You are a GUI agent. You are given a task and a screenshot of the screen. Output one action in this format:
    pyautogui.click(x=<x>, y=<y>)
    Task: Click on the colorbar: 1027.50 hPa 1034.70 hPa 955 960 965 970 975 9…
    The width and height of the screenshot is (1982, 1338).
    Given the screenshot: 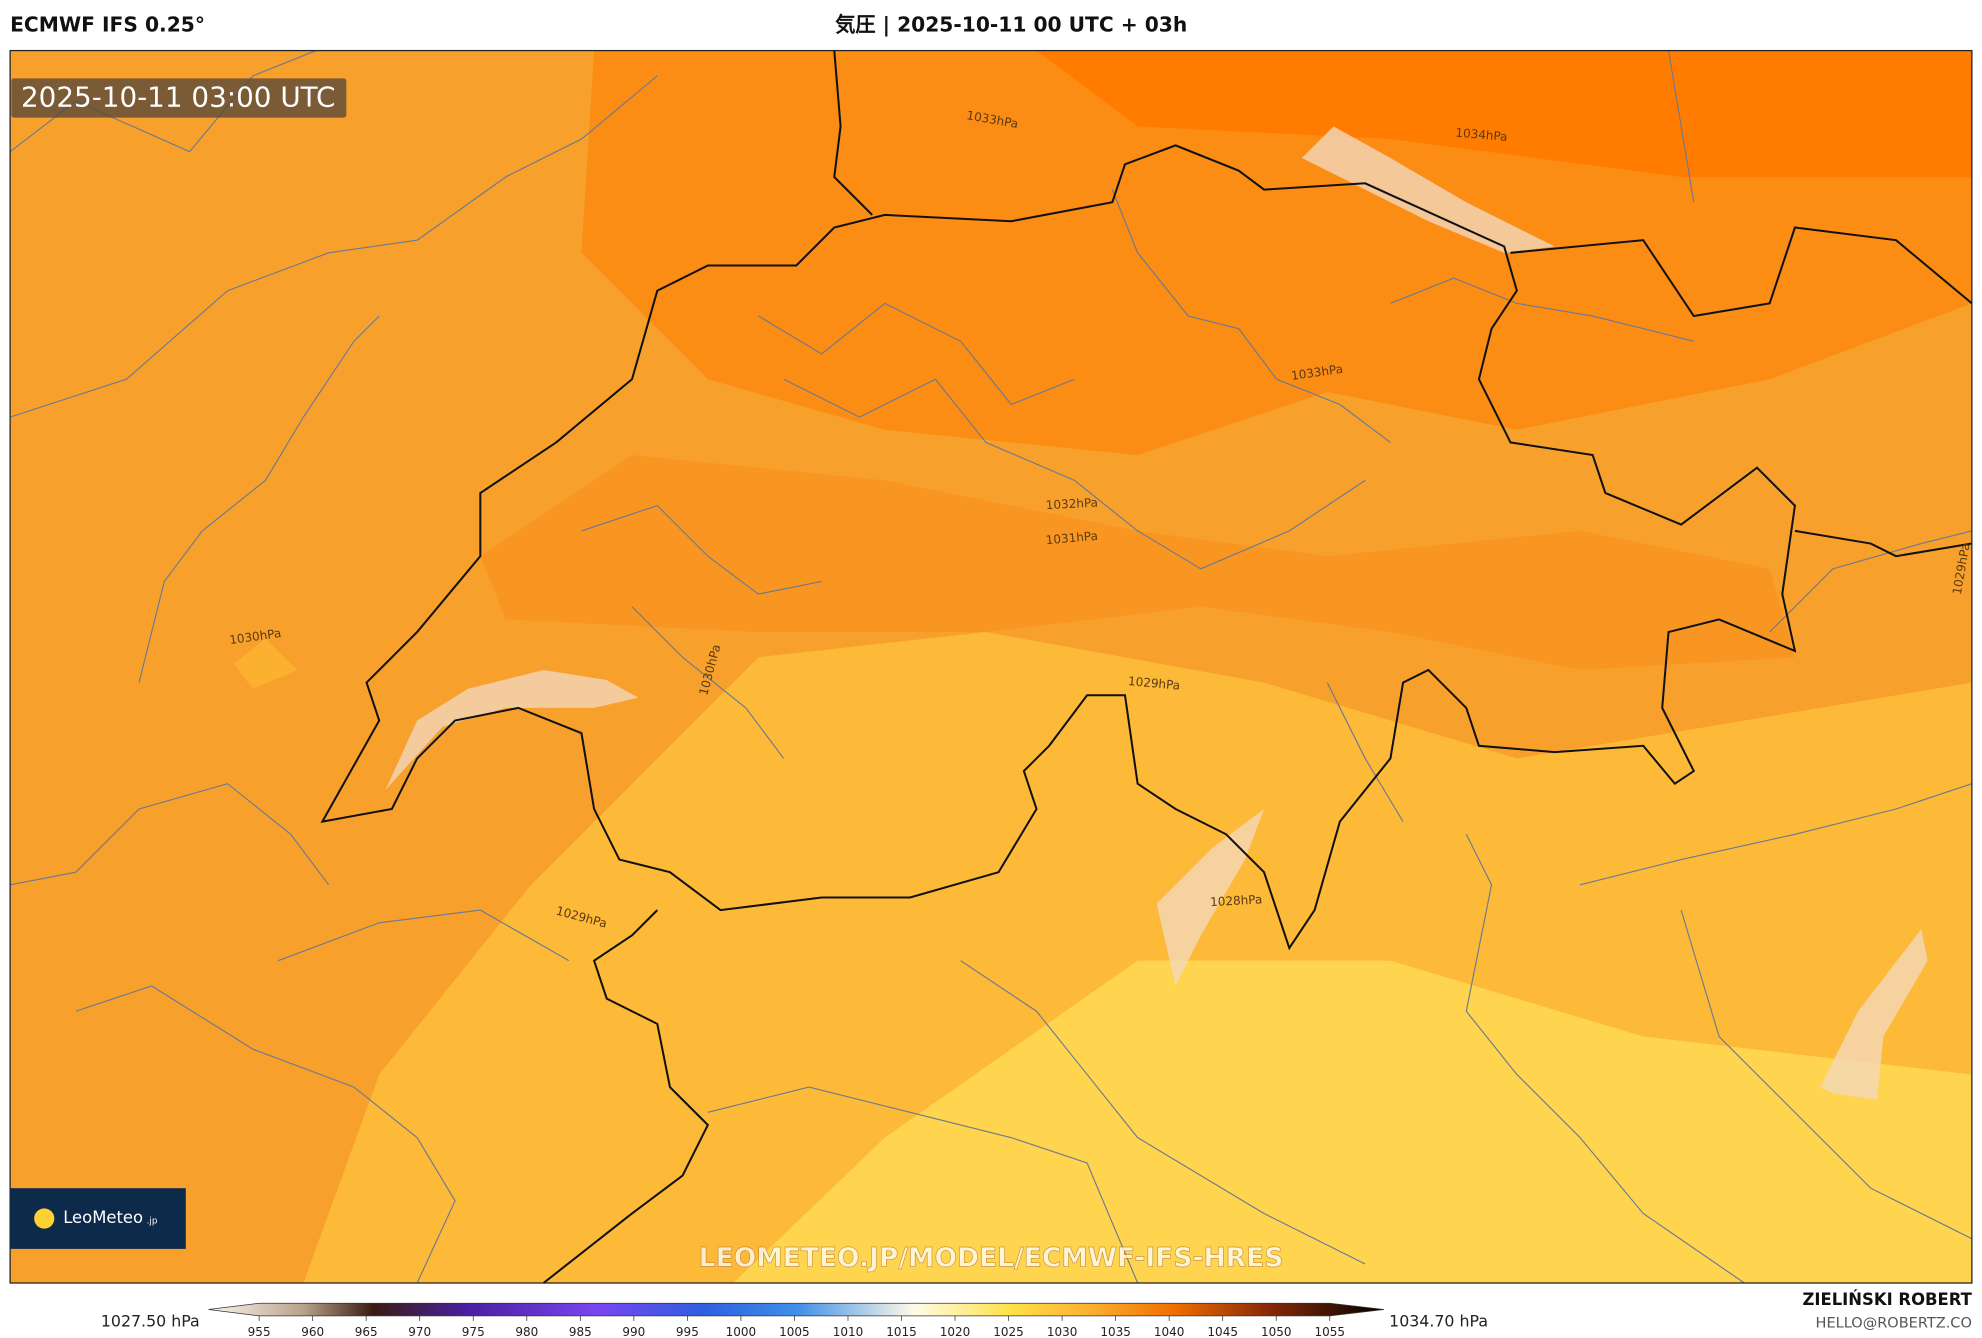 What is the action you would take?
    pyautogui.click(x=794, y=1320)
    